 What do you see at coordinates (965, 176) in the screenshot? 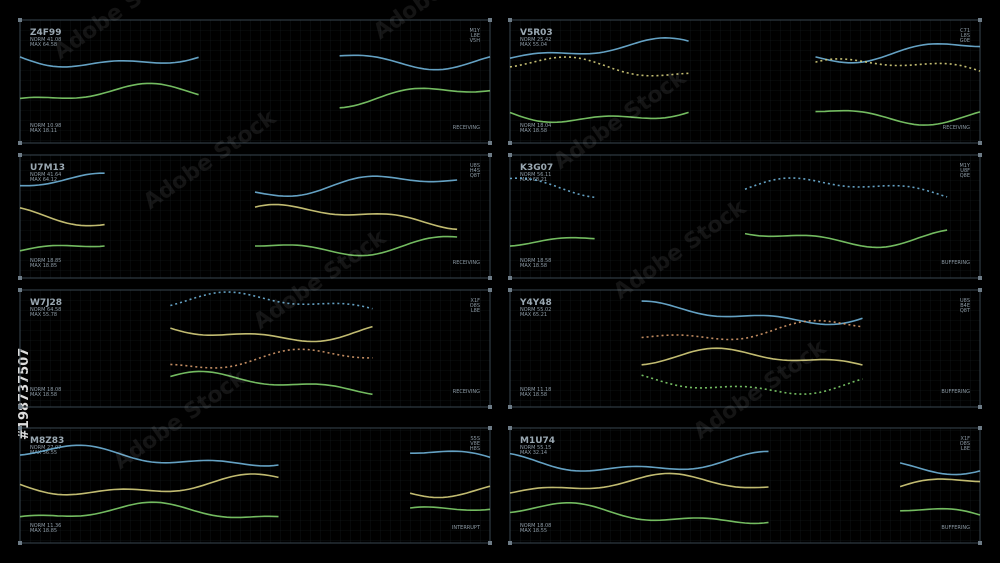
I see `code: Q8E` at bounding box center [965, 176].